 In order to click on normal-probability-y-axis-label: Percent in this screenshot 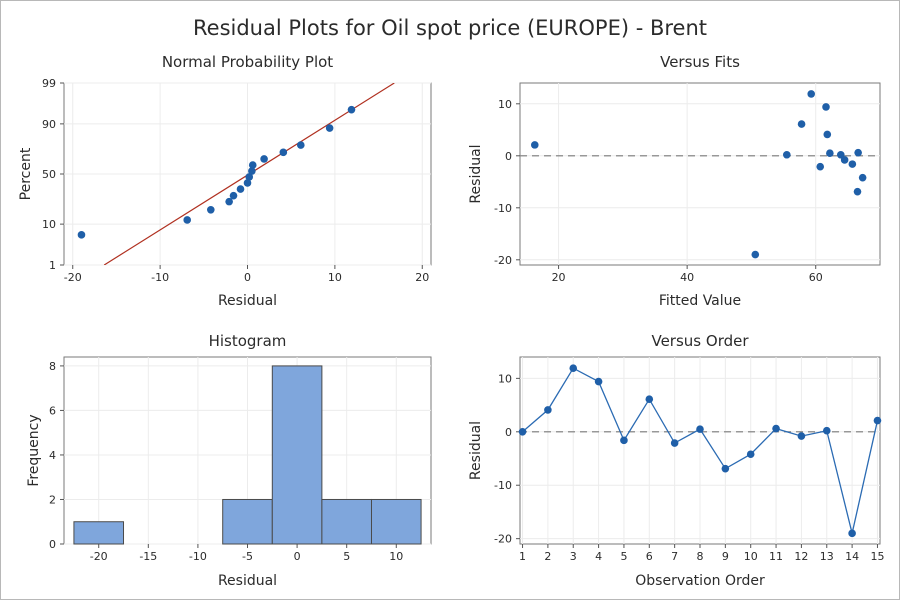, I will do `click(26, 173)`.